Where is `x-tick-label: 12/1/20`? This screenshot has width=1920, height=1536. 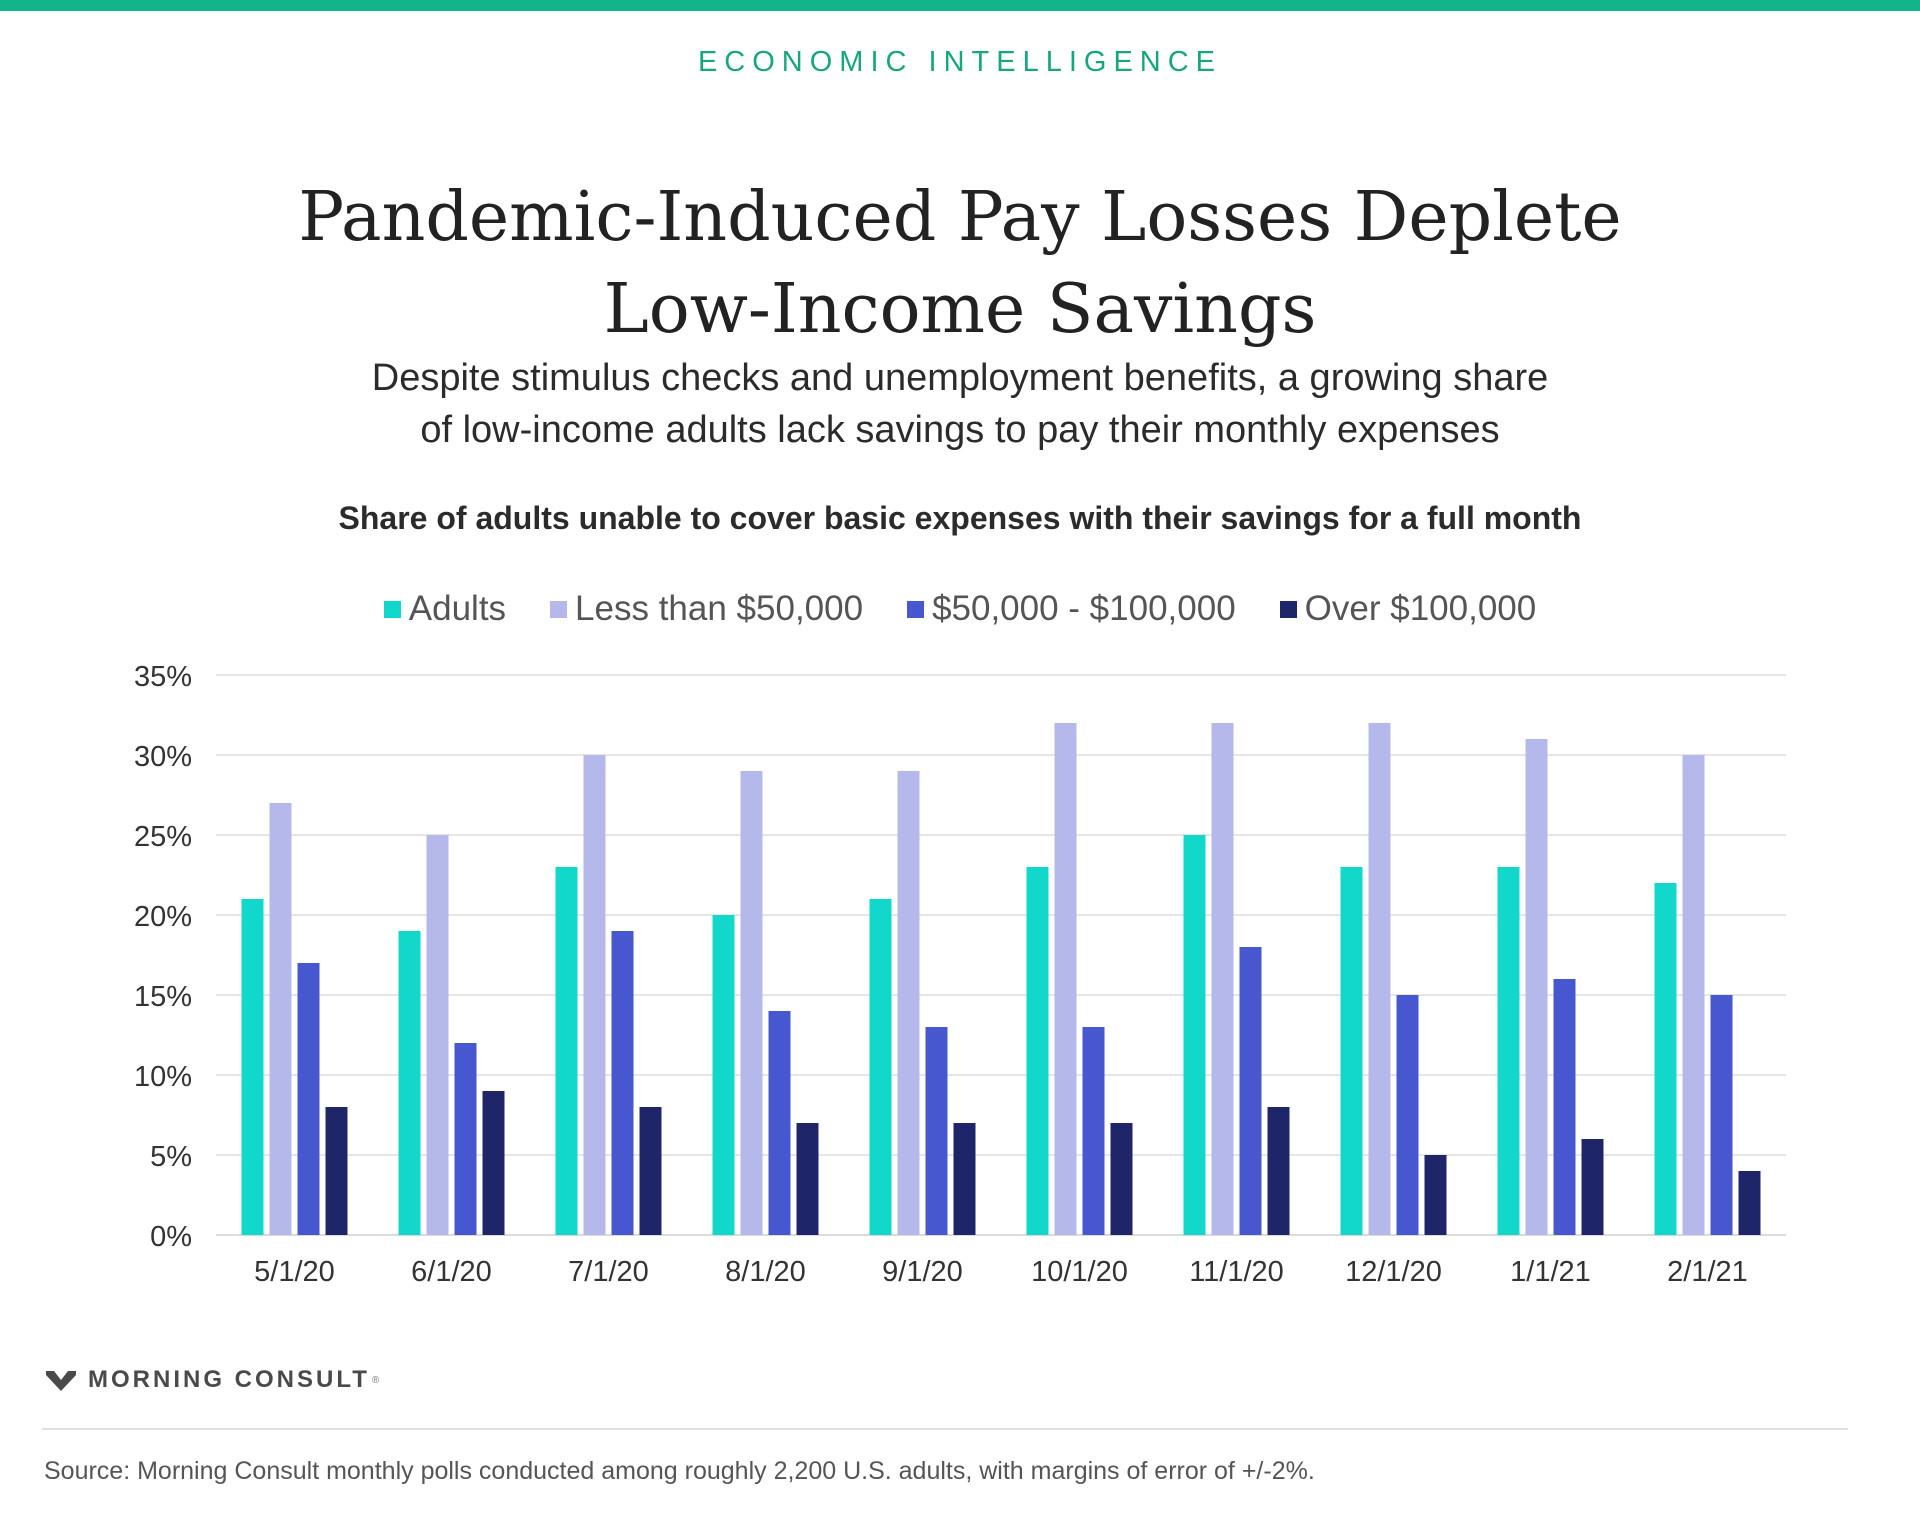 x-tick-label: 12/1/20 is located at coordinates (1393, 1272).